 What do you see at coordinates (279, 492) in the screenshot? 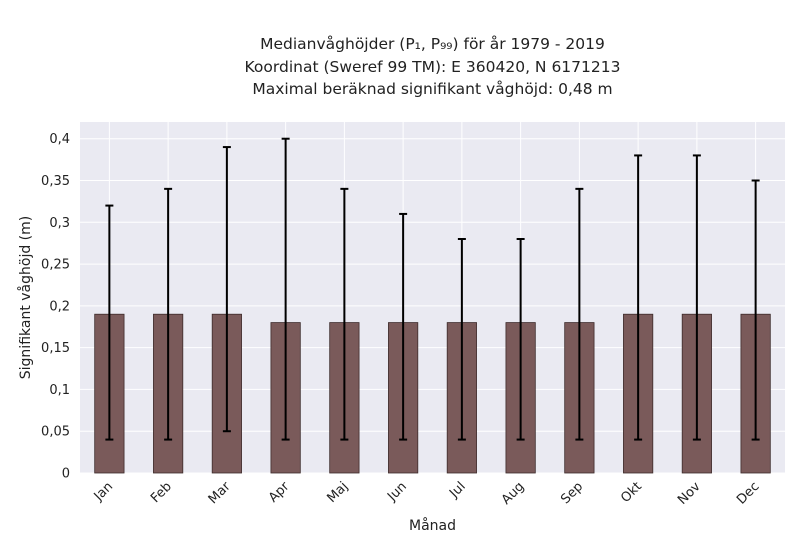
I see `x-tick-label: Apr` at bounding box center [279, 492].